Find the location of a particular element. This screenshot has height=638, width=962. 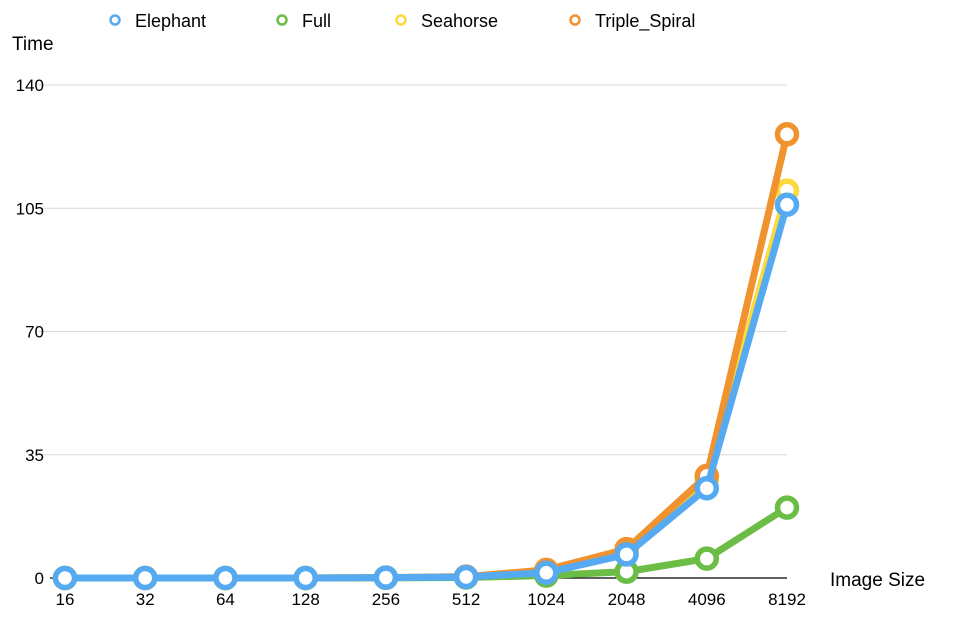

legend-item: Triple_Spiral is located at coordinates (632, 21).